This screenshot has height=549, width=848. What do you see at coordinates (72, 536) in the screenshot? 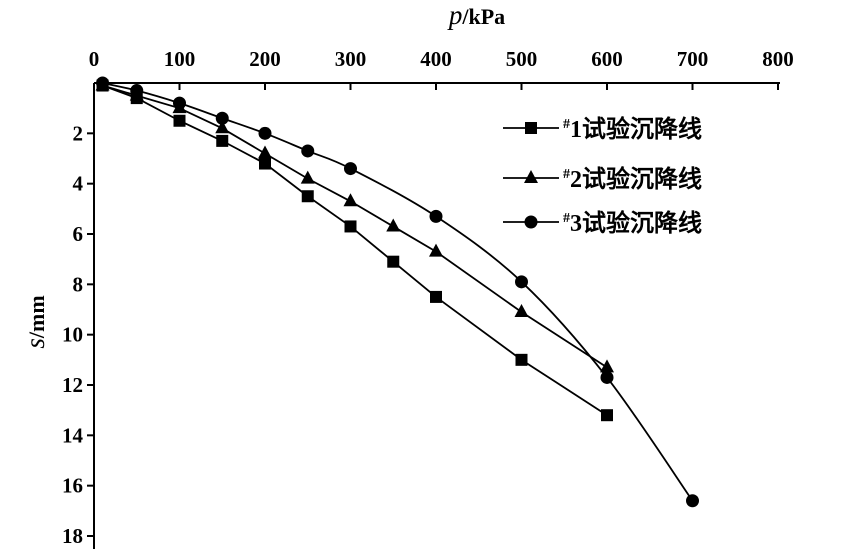
I see `y-tick-label: 18` at bounding box center [72, 536].